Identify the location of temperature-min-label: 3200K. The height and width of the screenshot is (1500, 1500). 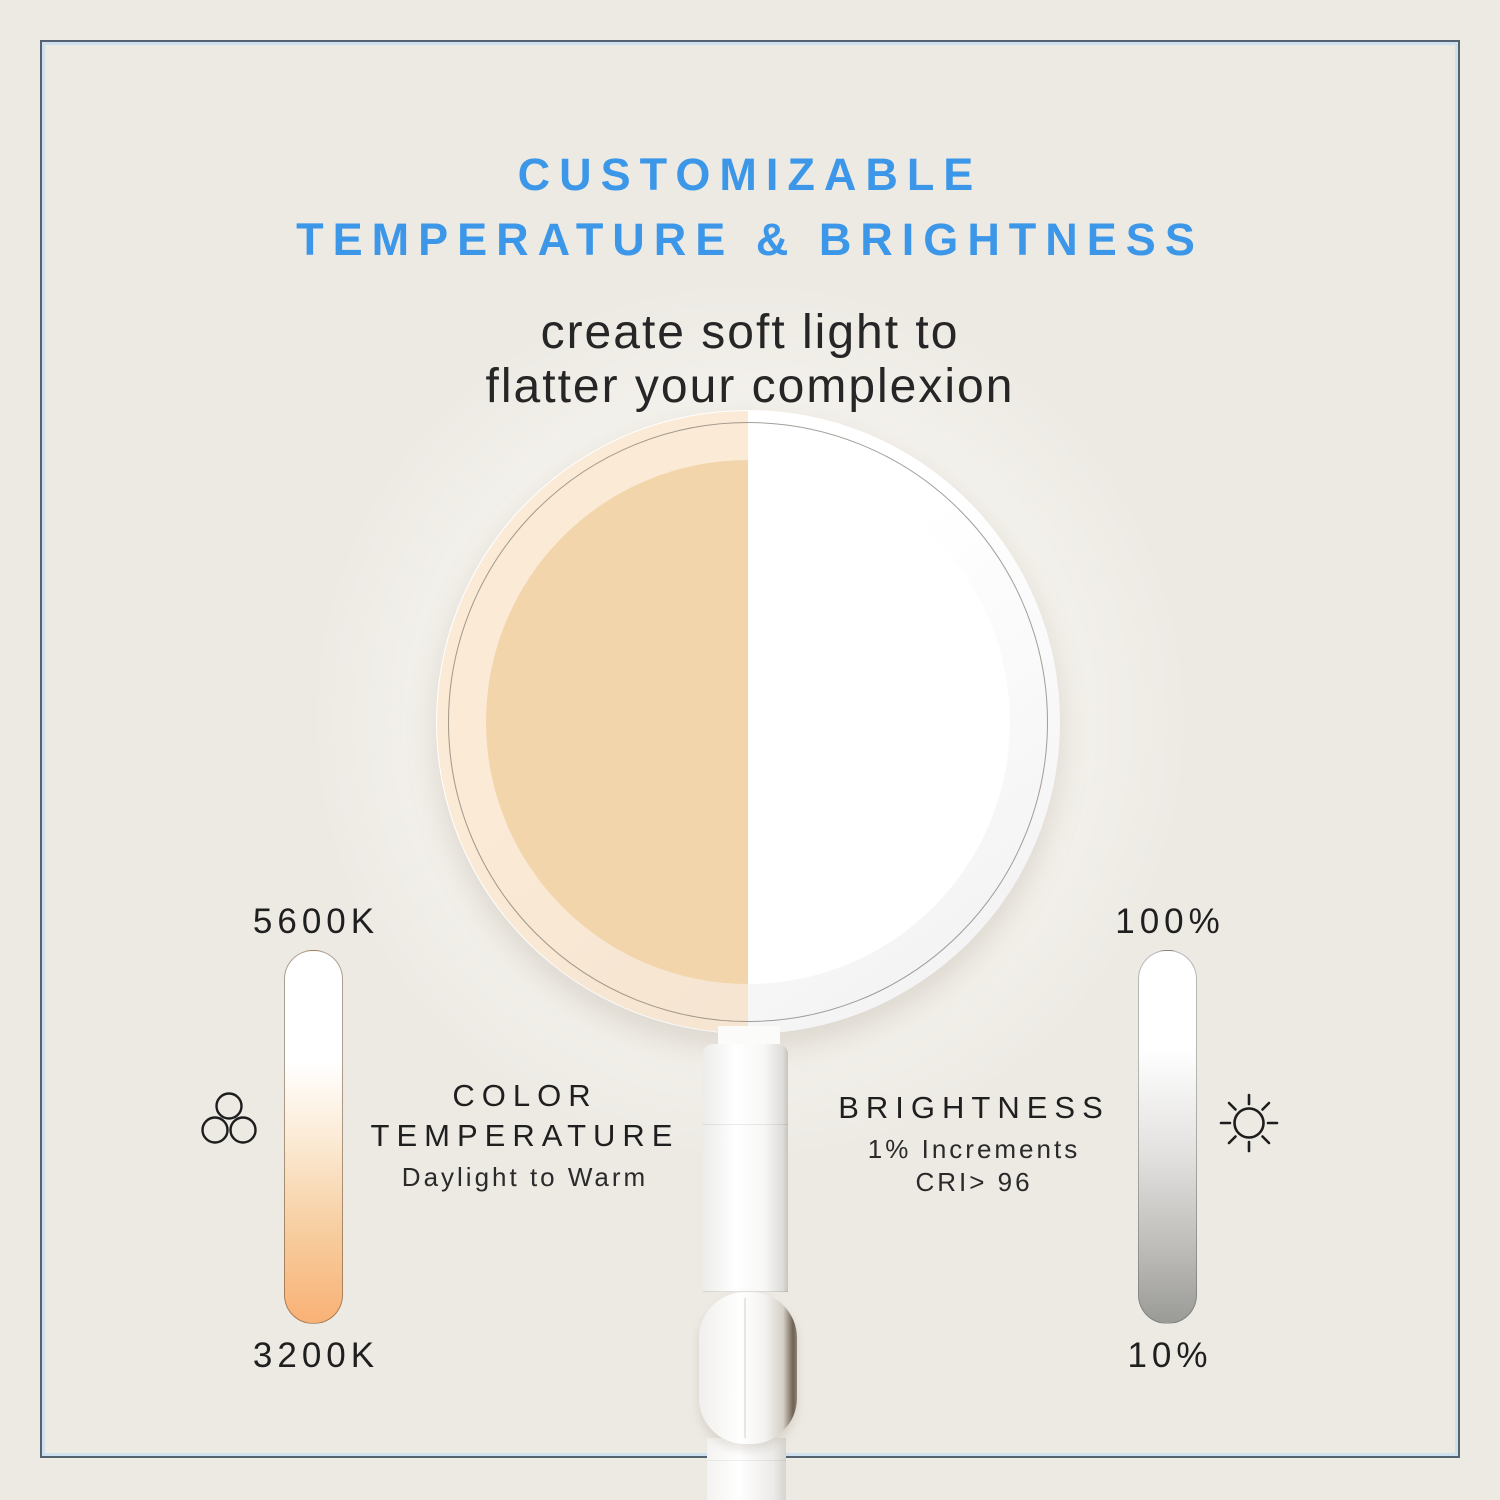
(316, 1355).